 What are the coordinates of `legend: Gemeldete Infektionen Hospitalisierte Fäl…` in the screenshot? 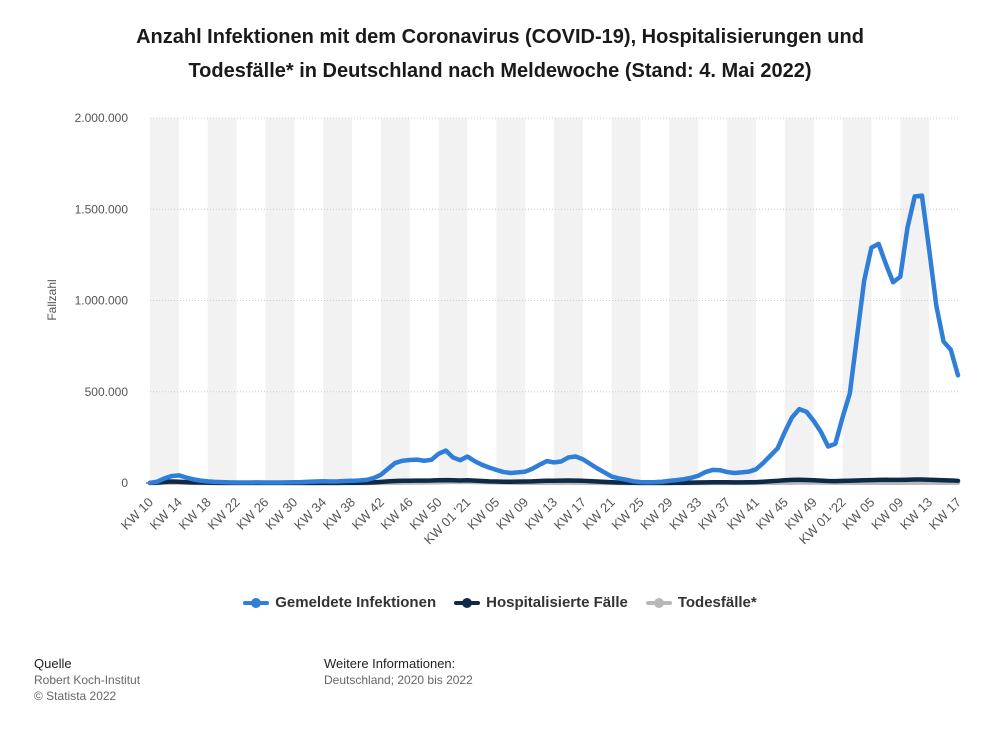 It's located at (500, 602).